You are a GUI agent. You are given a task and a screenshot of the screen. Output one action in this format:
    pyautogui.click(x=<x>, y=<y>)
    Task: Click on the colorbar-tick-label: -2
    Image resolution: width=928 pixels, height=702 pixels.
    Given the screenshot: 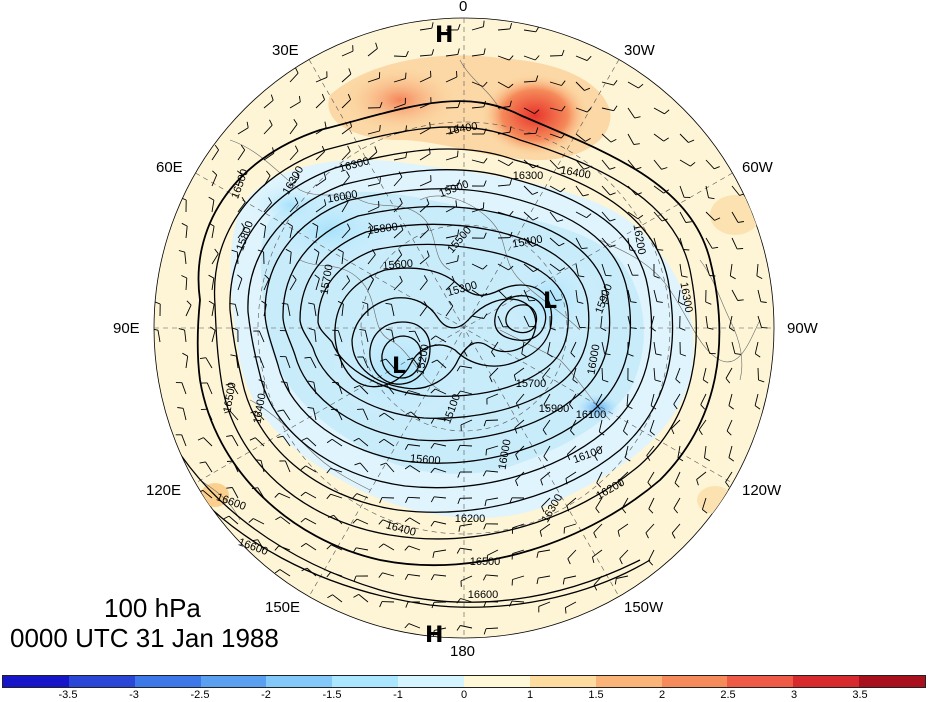 What is the action you would take?
    pyautogui.click(x=266, y=695)
    